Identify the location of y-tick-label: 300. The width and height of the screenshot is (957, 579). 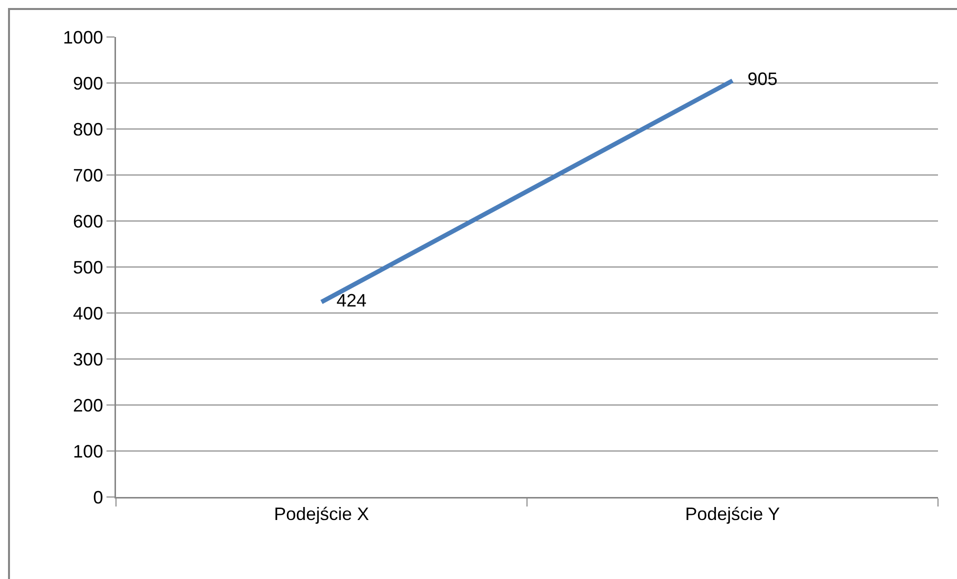
(88, 359).